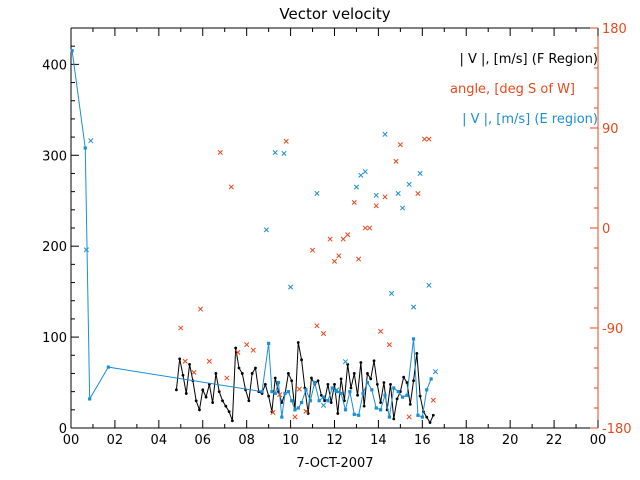 Image resolution: width=640 pixels, height=480 pixels. What do you see at coordinates (612, 329) in the screenshot?
I see `y2-tick-label: -90` at bounding box center [612, 329].